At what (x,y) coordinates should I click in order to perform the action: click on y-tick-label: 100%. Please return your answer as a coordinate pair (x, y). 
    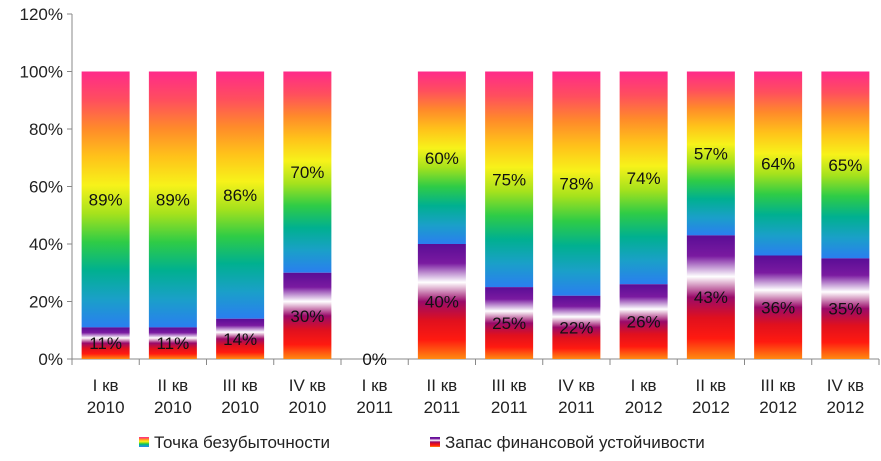
    Looking at the image, I should click on (41, 72).